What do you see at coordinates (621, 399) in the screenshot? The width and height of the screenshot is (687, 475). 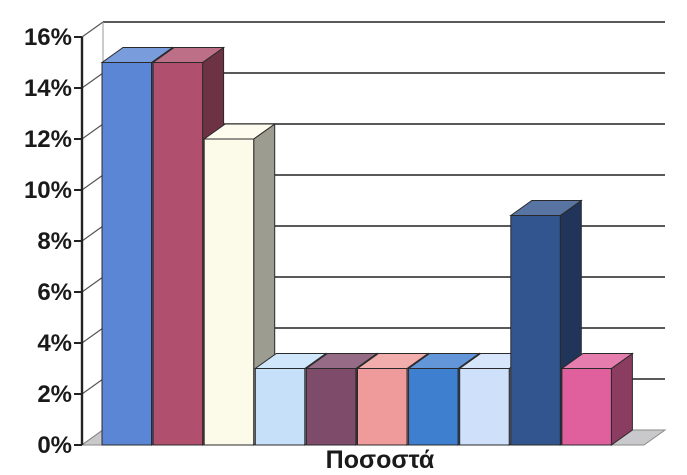 I see `bar-side` at bounding box center [621, 399].